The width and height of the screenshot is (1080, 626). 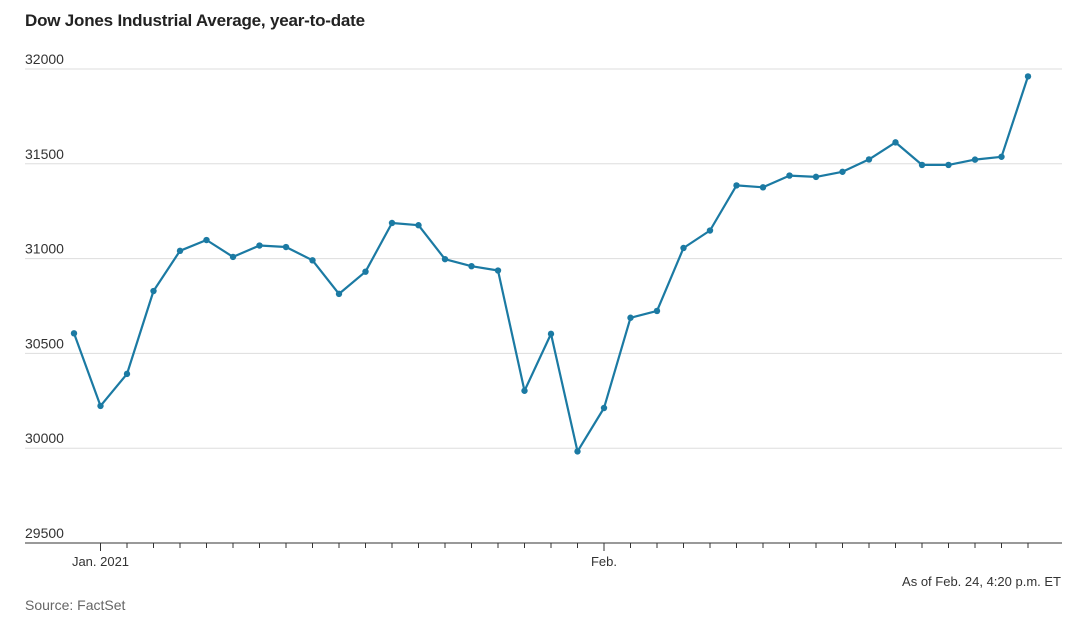 I want to click on y-tick-label: 30000, so click(x=44, y=438).